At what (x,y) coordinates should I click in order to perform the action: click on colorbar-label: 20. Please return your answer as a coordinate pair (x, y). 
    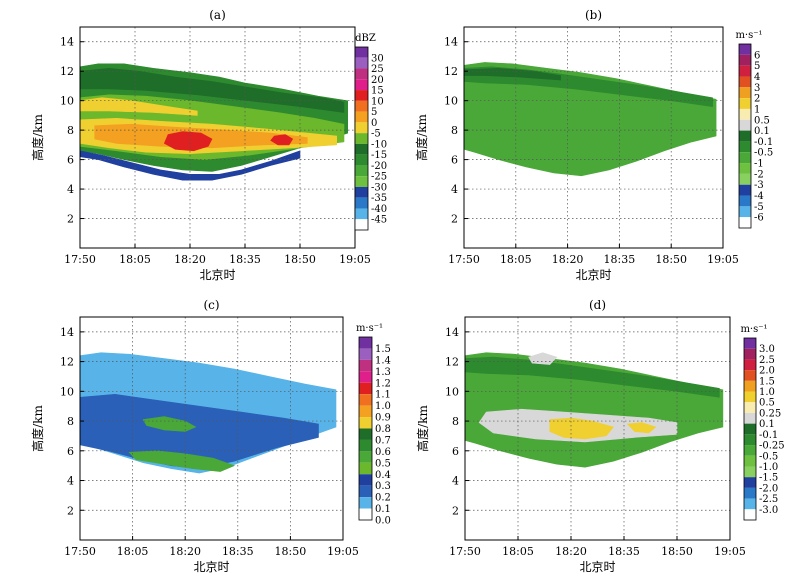
    Looking at the image, I should click on (377, 80).